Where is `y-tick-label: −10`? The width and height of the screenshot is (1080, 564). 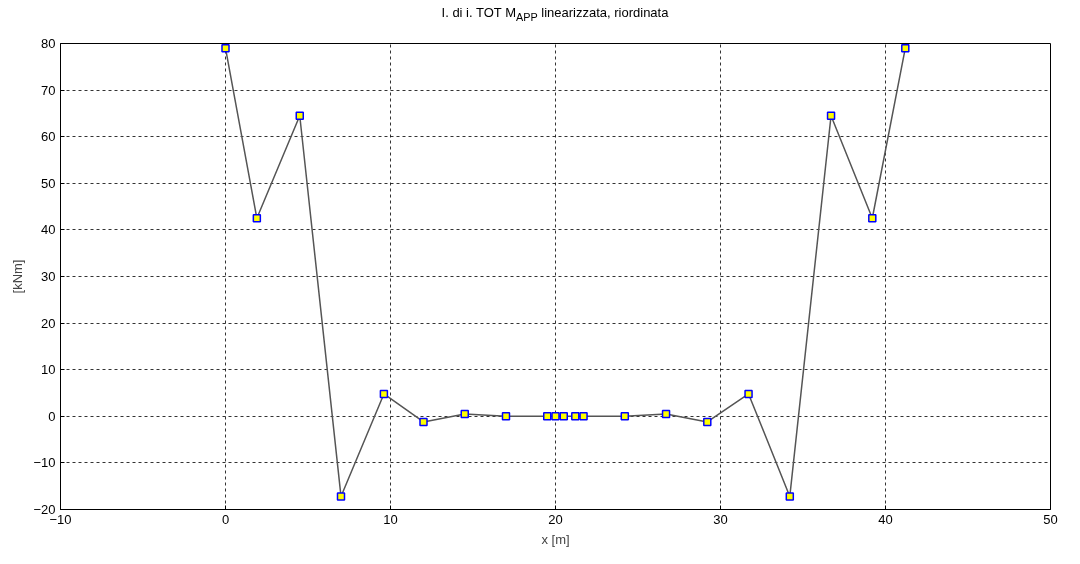
y-tick-label: −10 is located at coordinates (44, 463).